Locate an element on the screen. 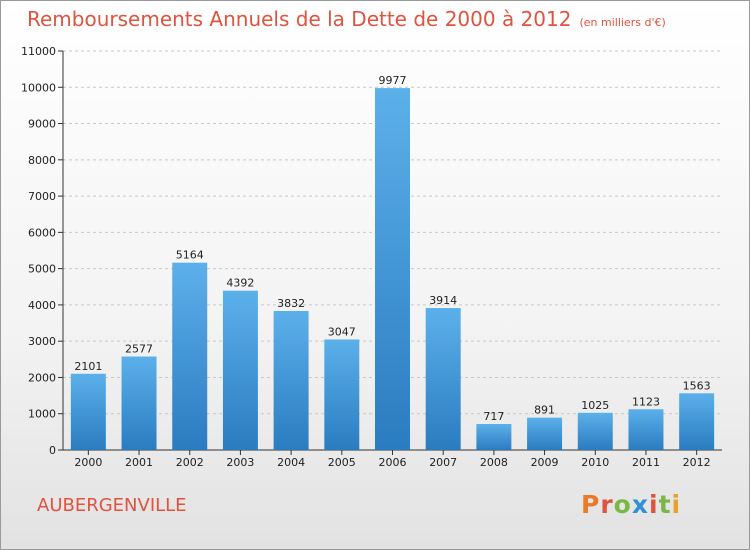  logo-letter: t is located at coordinates (665, 504).